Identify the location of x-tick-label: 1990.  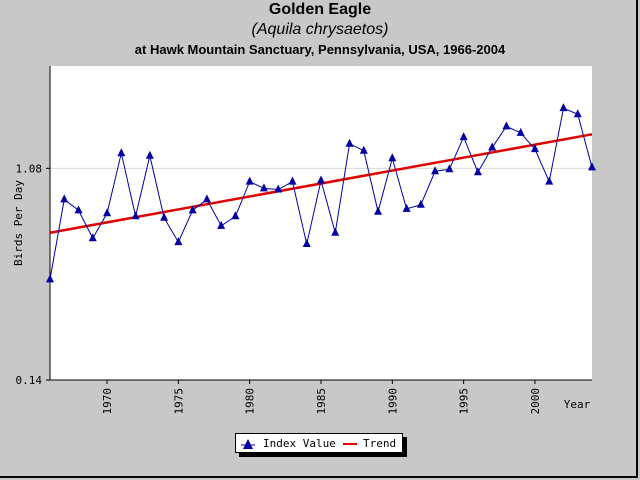
(392, 401).